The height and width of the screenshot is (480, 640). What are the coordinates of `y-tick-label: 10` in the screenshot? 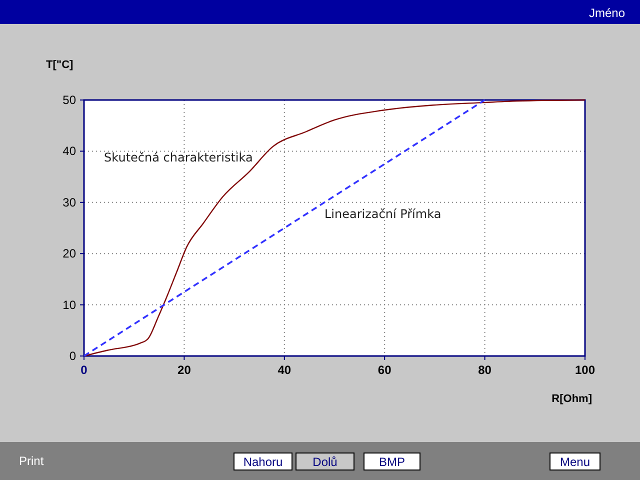 It's located at (69, 305).